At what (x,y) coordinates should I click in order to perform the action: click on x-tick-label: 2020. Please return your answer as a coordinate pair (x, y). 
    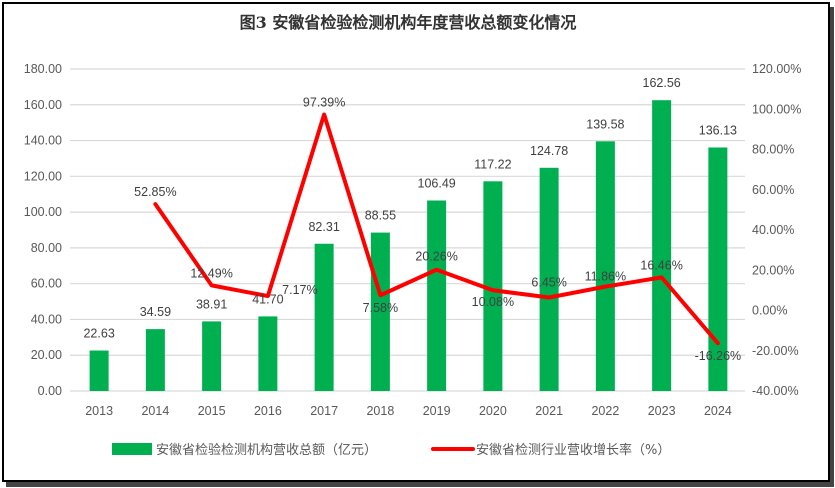
    Looking at the image, I should click on (493, 411).